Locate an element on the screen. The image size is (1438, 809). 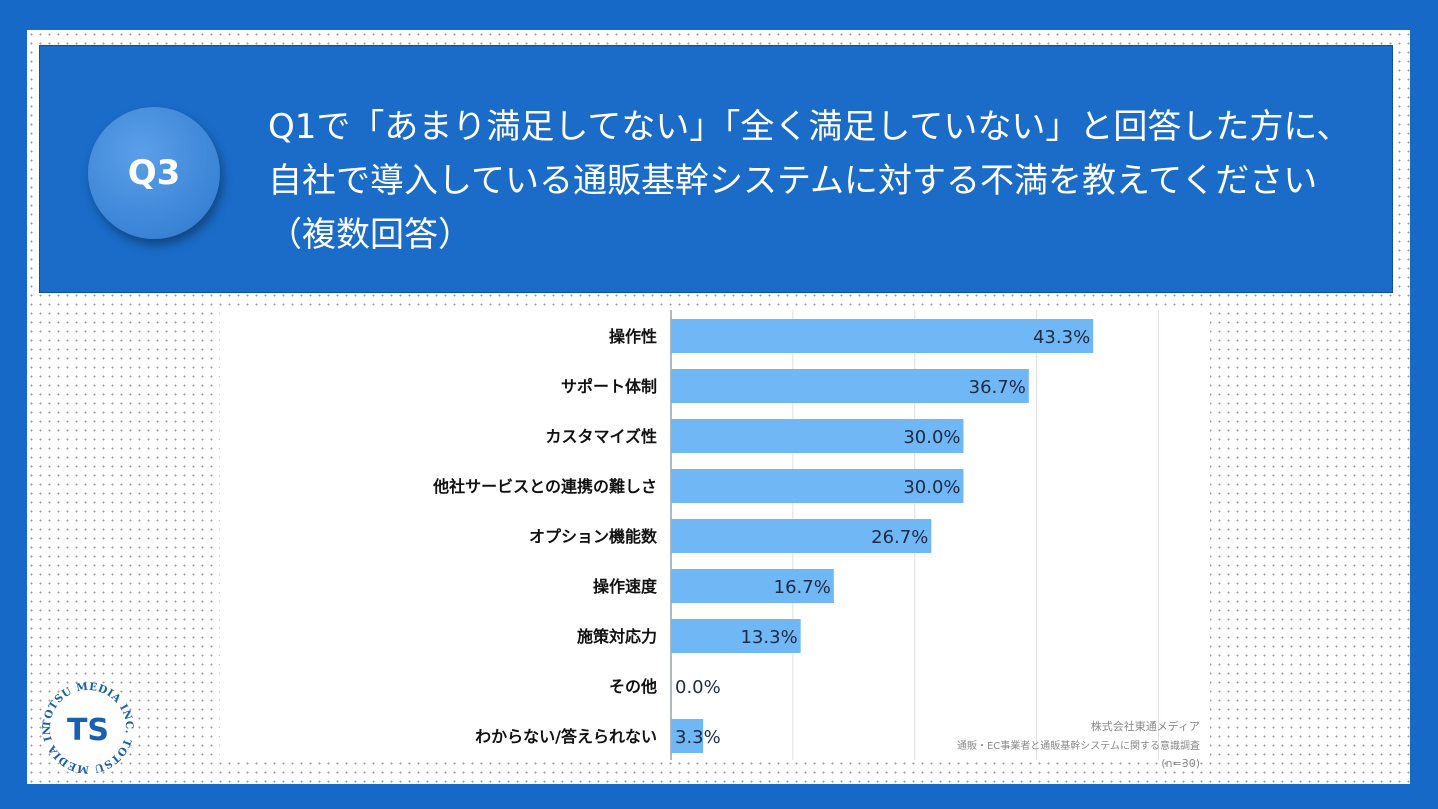
survey-credit: 株式会社東通メディア is located at coordinates (1145, 727).